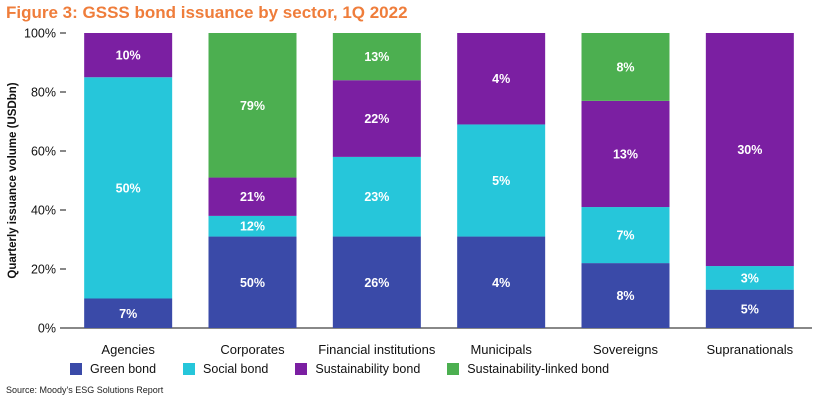 The height and width of the screenshot is (401, 830). I want to click on data-label: 23%, so click(376, 197).